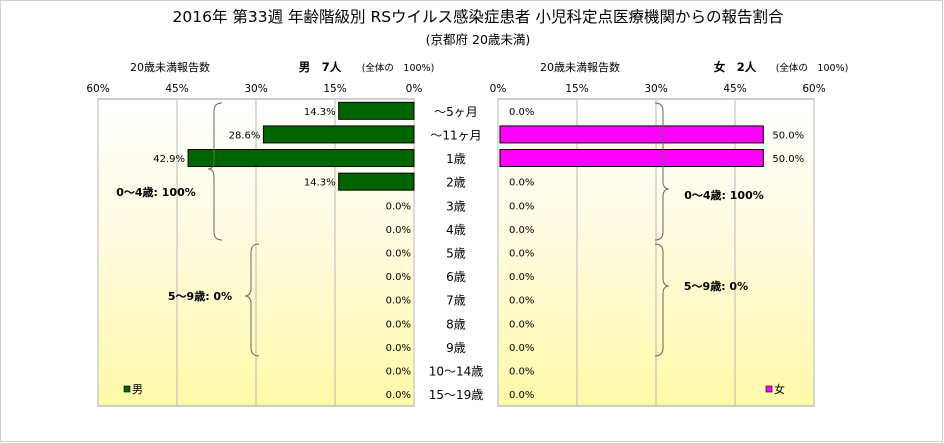 Image resolution: width=944 pixels, height=443 pixels. What do you see at coordinates (169, 159) in the screenshot?
I see `male-value-label: 42.9%` at bounding box center [169, 159].